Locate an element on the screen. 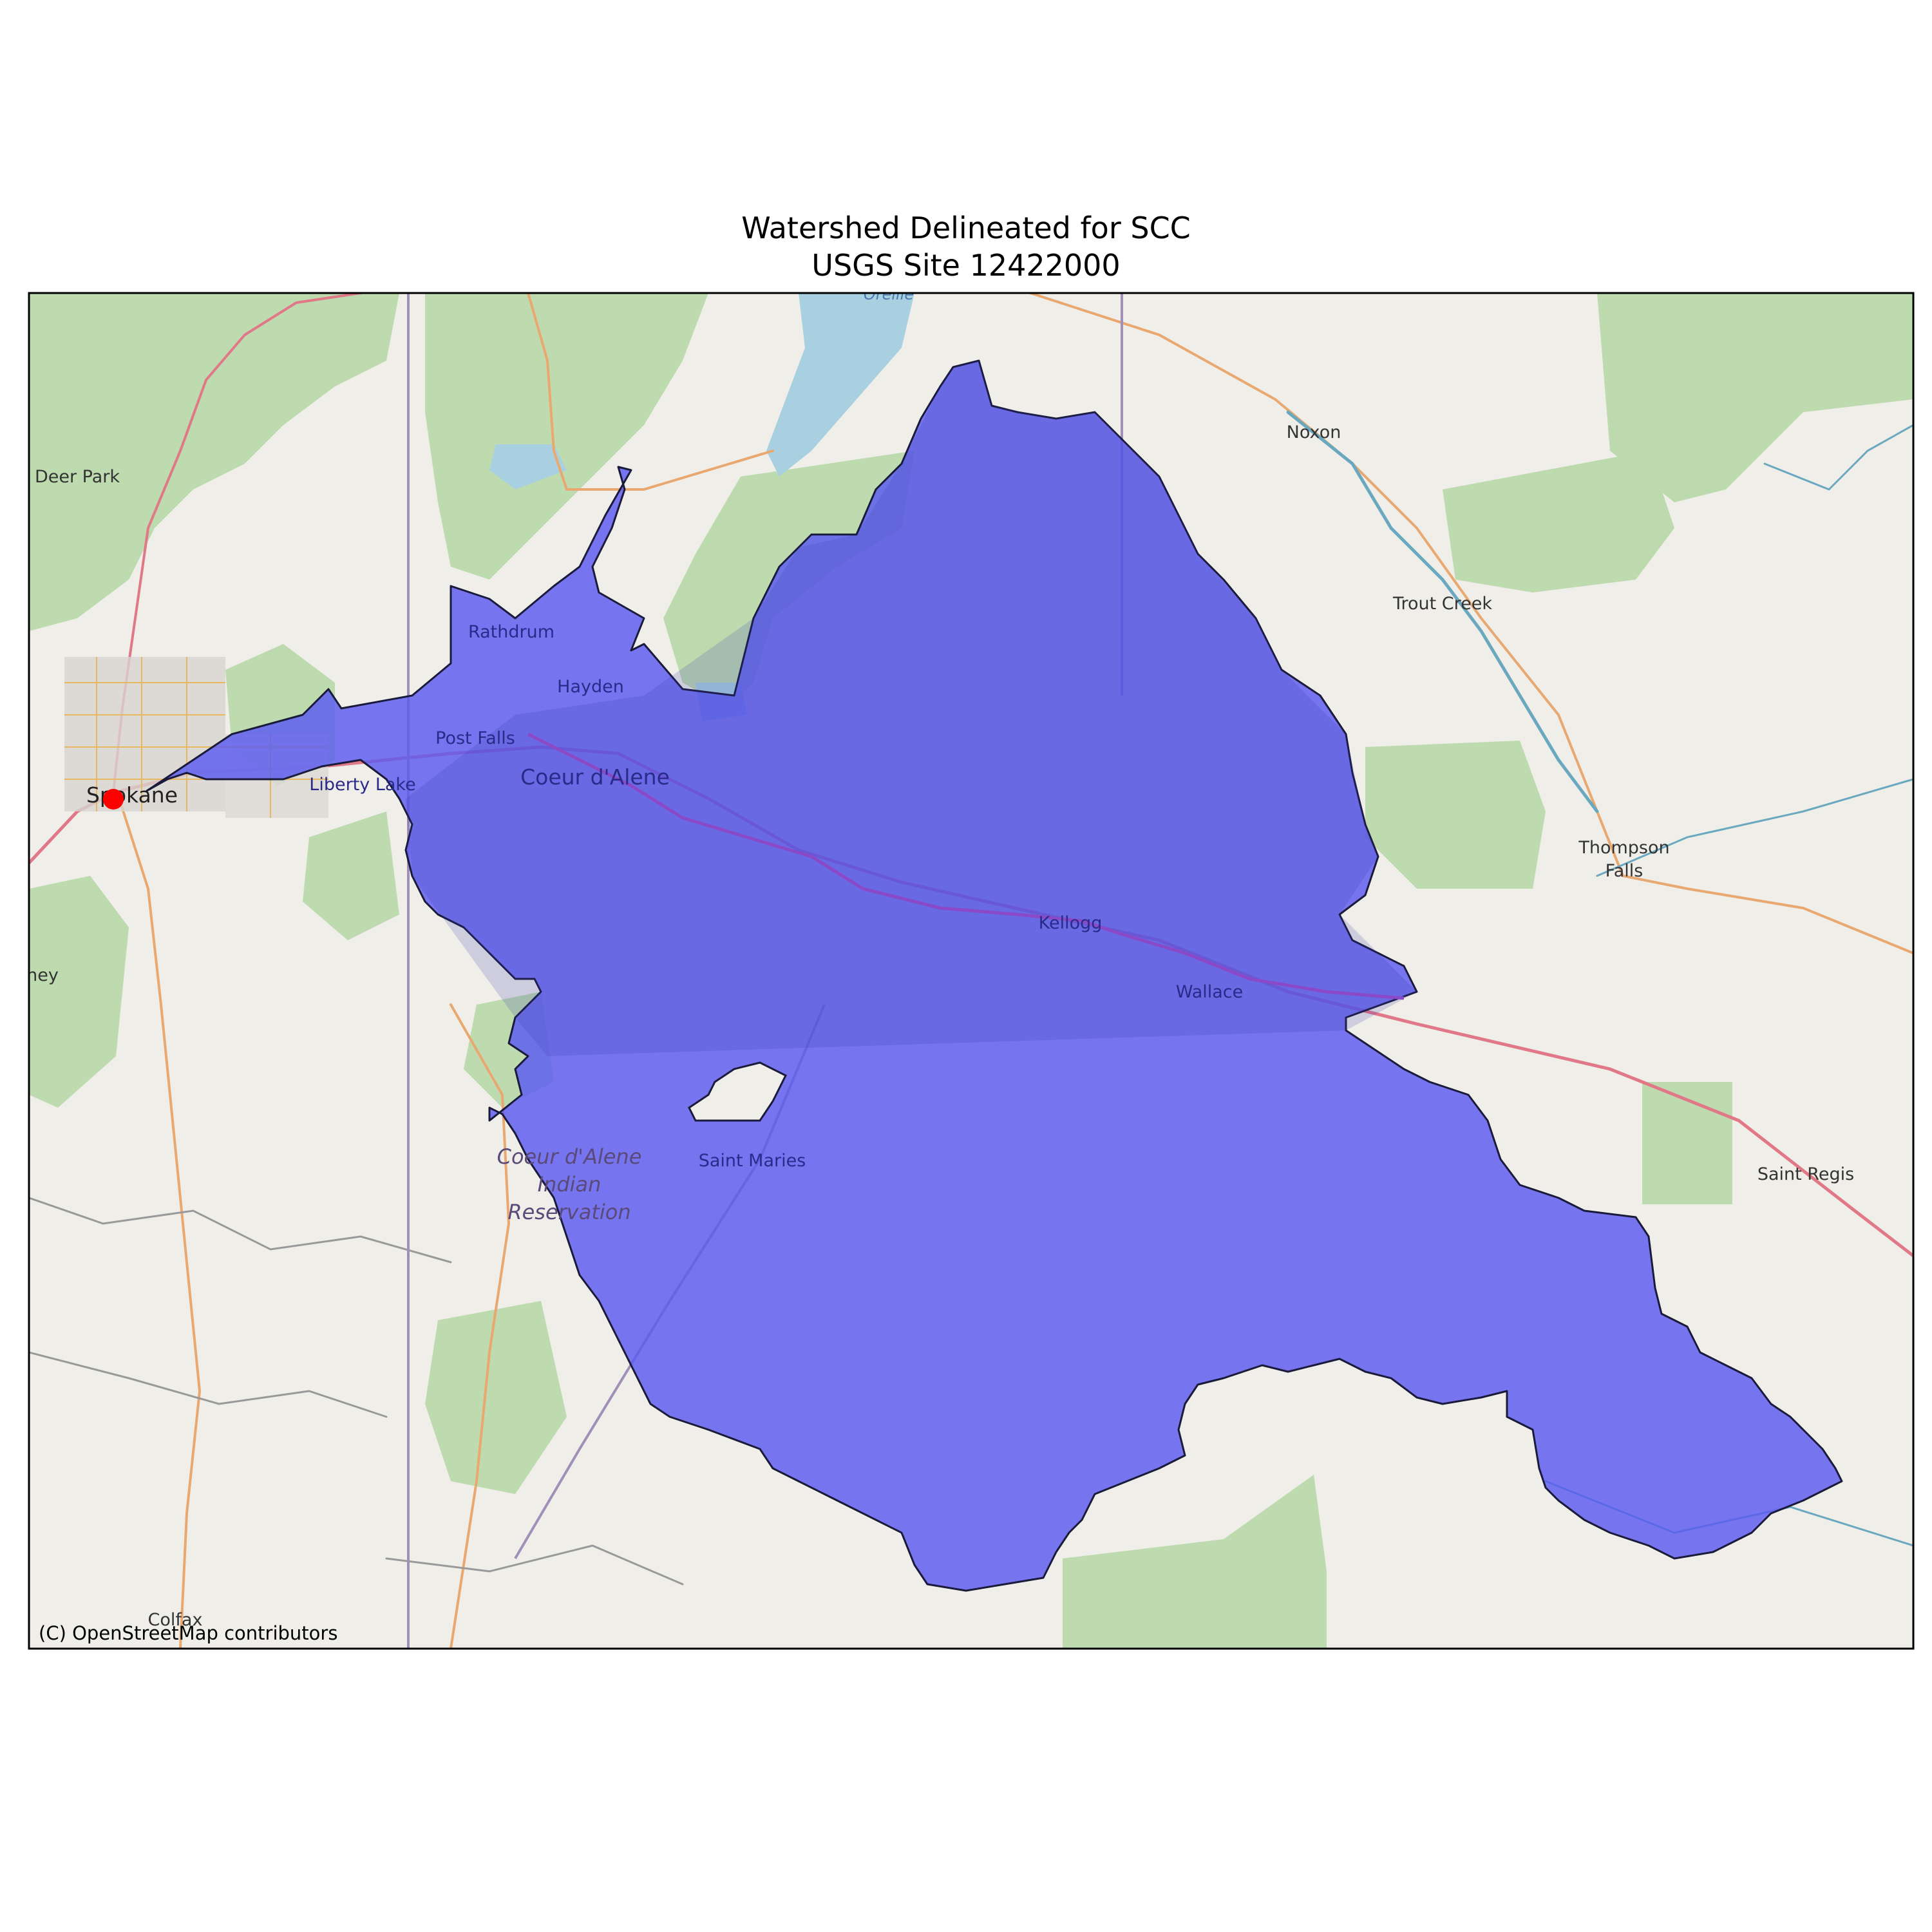 This screenshot has height=1932, width=1932. title-line-1: Watershed Delineated for SCC is located at coordinates (966, 228).